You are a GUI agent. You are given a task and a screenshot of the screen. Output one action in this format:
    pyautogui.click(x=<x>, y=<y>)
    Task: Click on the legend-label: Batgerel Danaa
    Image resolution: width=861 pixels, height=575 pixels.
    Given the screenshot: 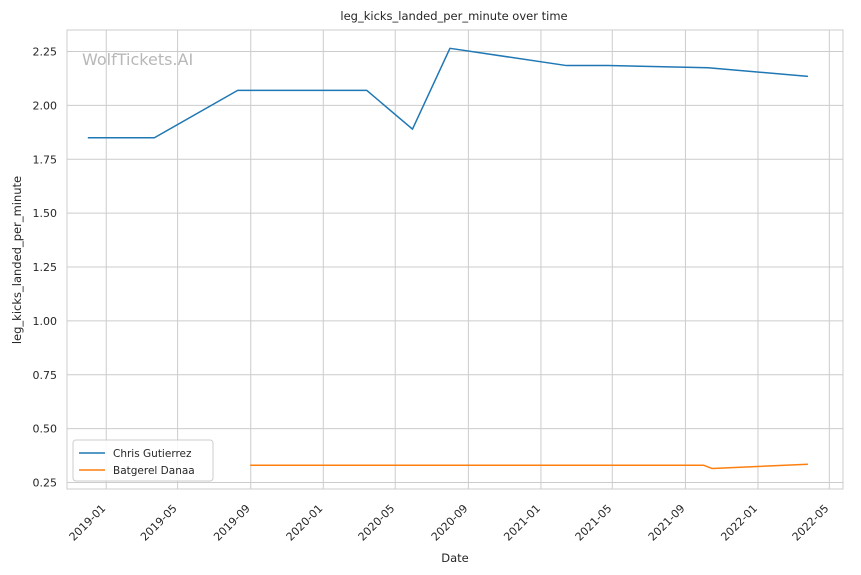 What is the action you would take?
    pyautogui.click(x=154, y=471)
    